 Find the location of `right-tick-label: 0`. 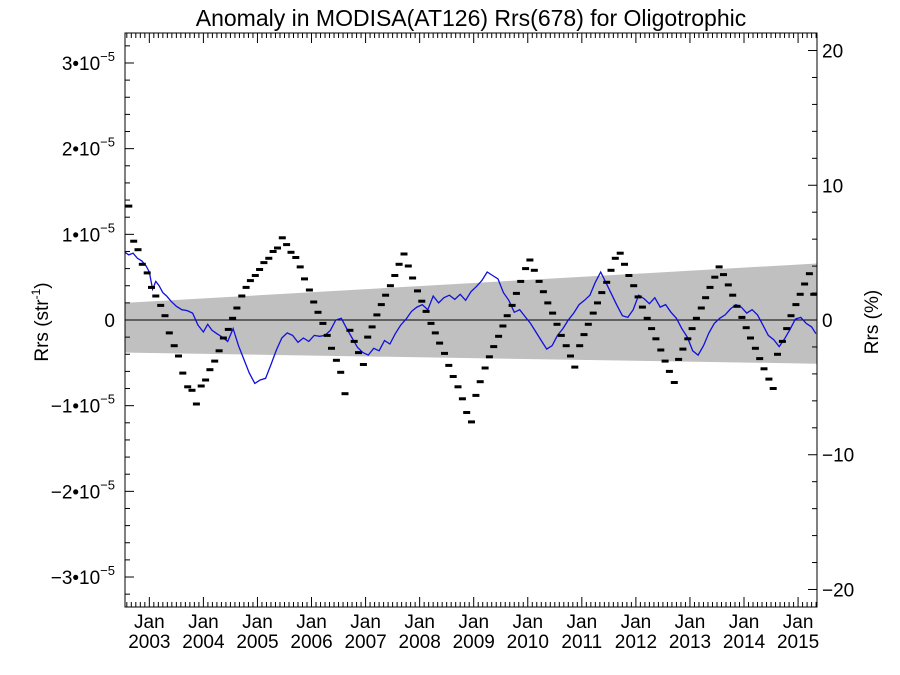

right-tick-label: 0 is located at coordinates (827, 321).